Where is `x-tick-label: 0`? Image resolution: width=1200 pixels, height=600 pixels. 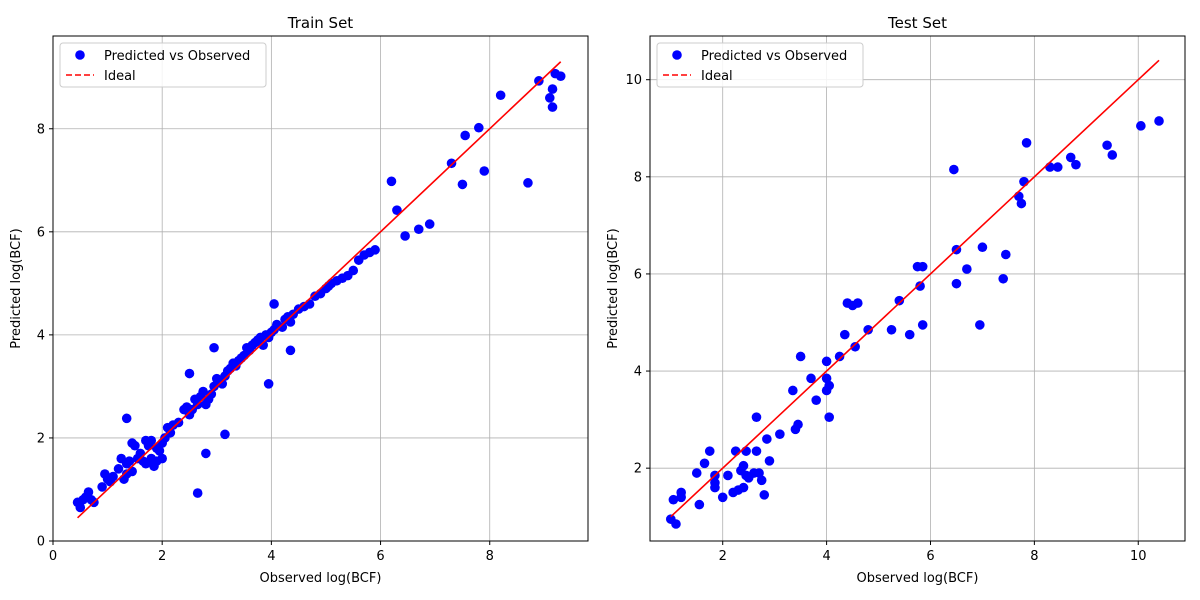
x-tick-label: 0 is located at coordinates (53, 556).